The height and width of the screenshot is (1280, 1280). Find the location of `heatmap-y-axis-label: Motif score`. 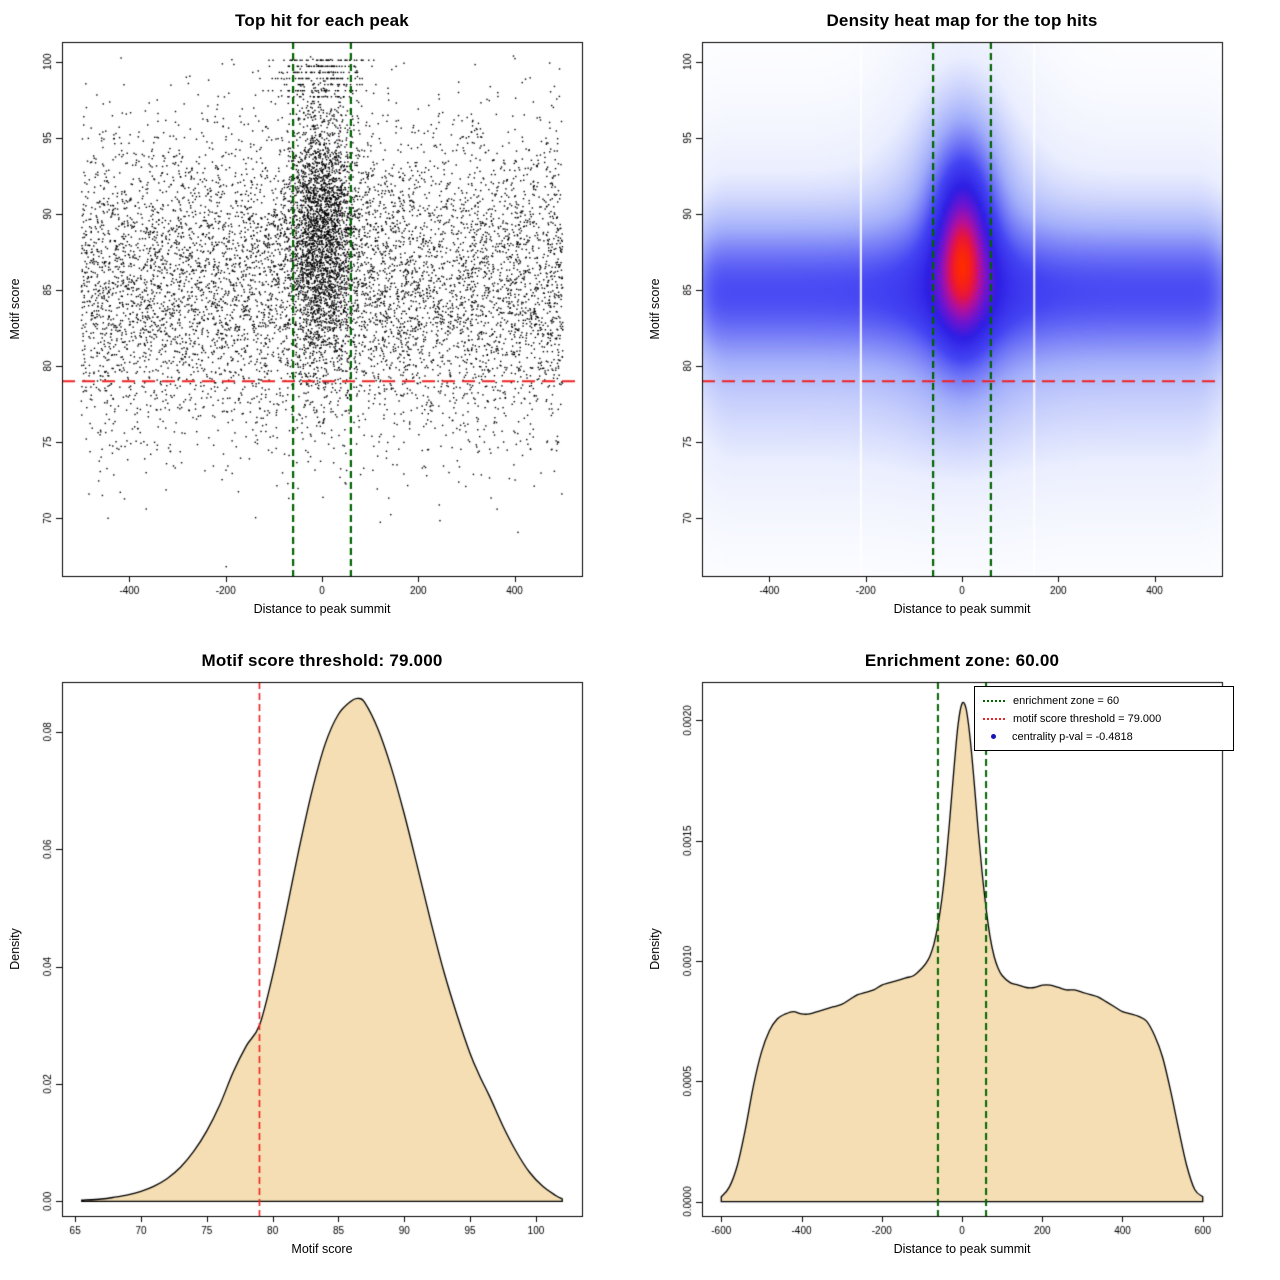

heatmap-y-axis-label: Motif score is located at coordinates (655, 309).